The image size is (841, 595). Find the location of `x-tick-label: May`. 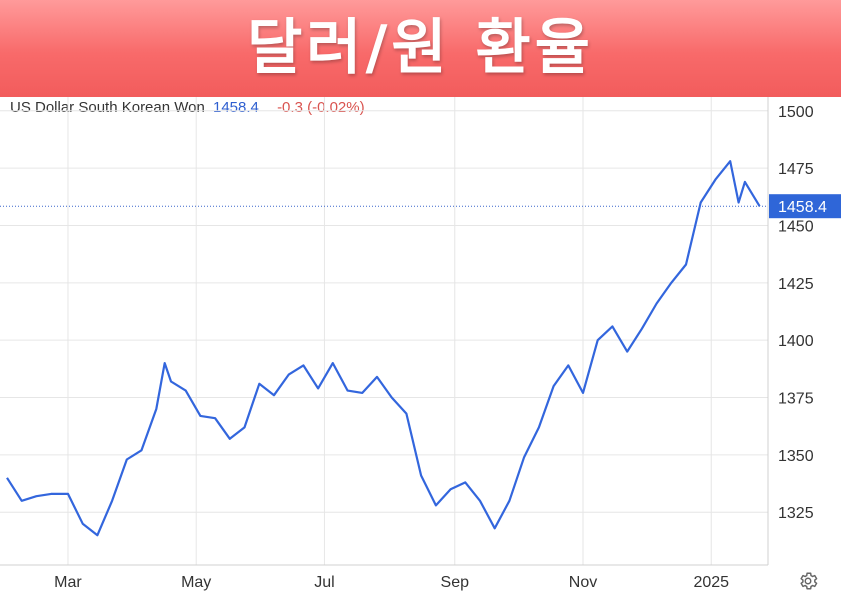

x-tick-label: May is located at coordinates (196, 582).